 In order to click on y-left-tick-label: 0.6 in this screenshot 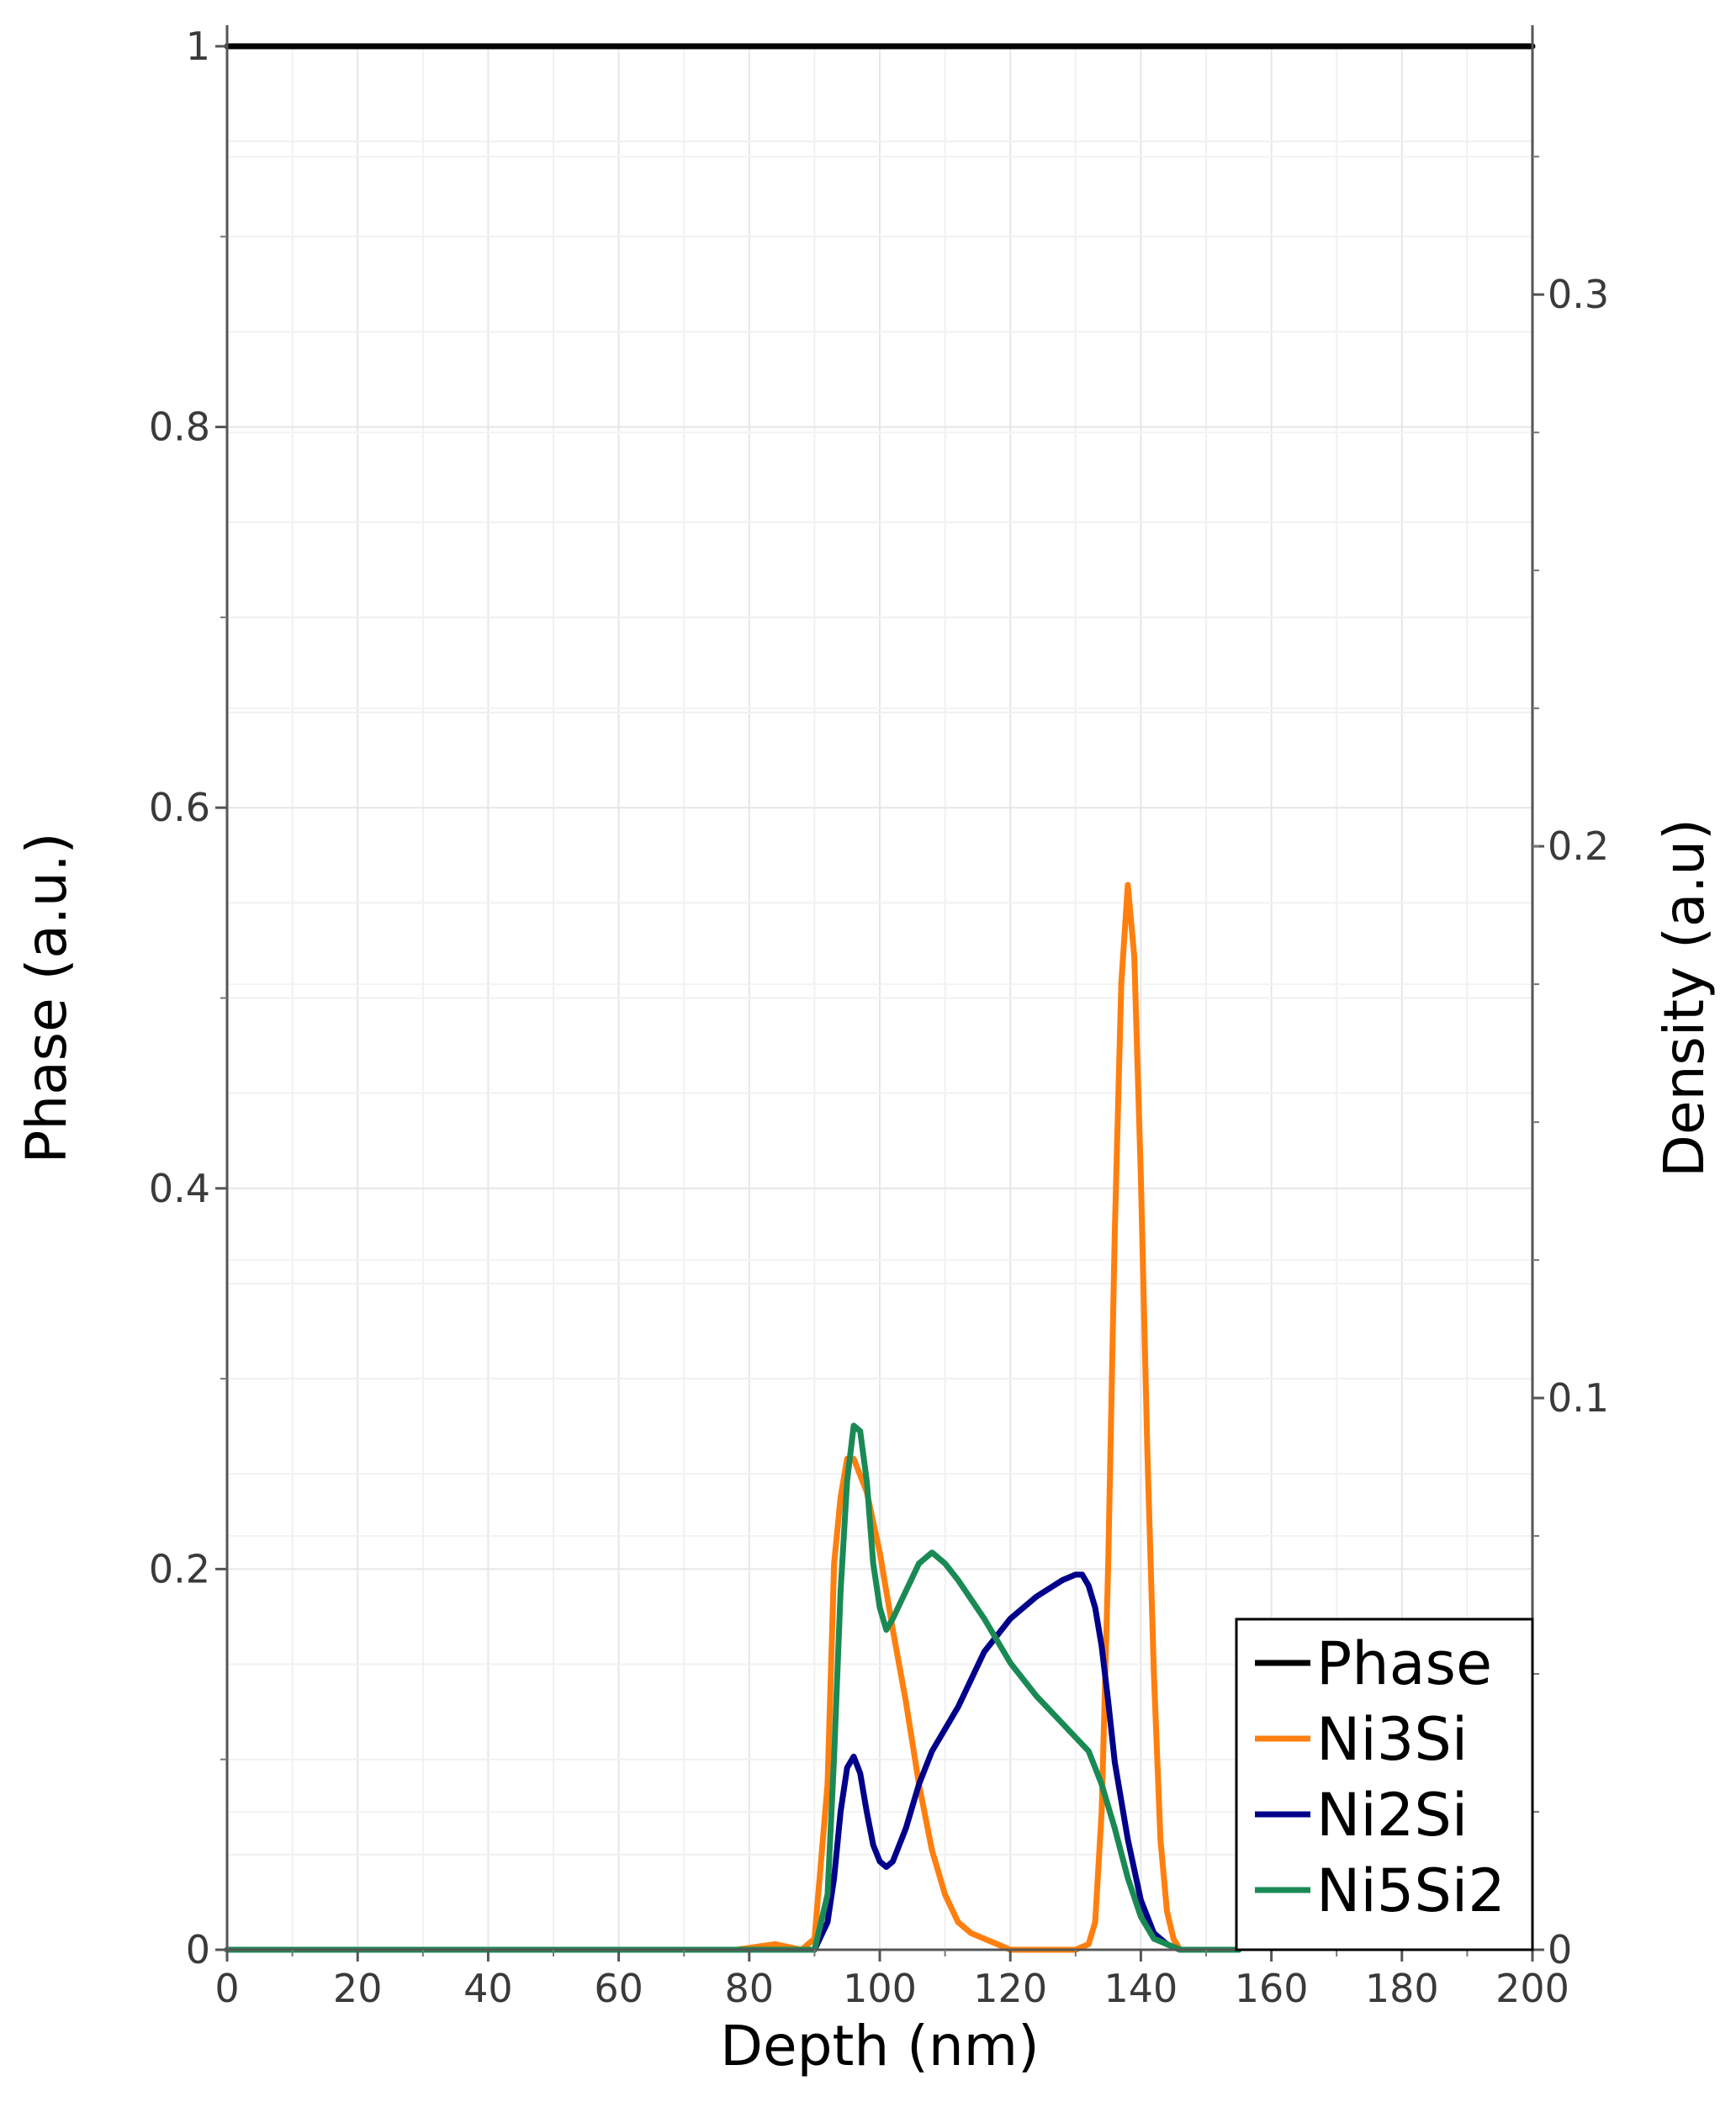, I will do `click(179, 807)`.